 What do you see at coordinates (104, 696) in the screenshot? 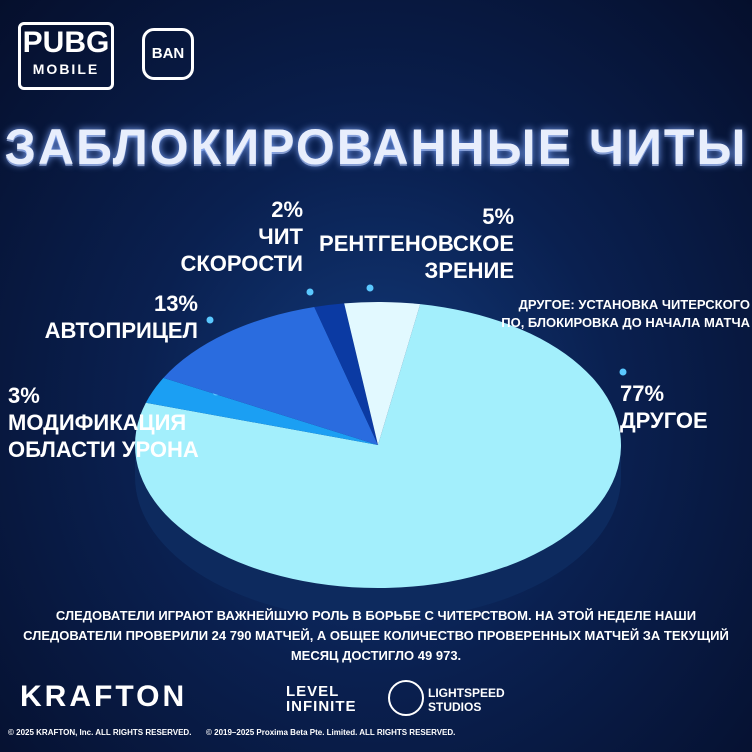
I see `krafton-logo: KRAFTON` at bounding box center [104, 696].